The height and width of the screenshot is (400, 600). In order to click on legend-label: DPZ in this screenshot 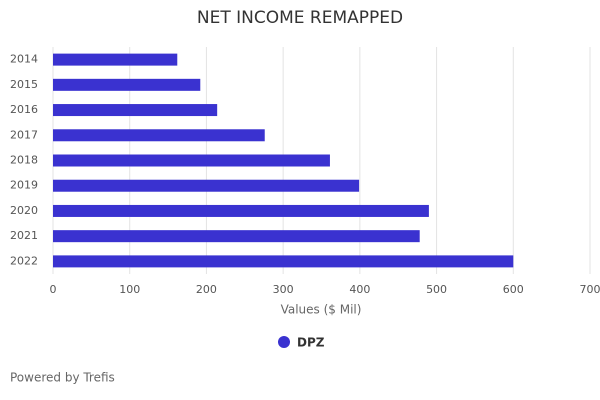, I will do `click(311, 343)`.